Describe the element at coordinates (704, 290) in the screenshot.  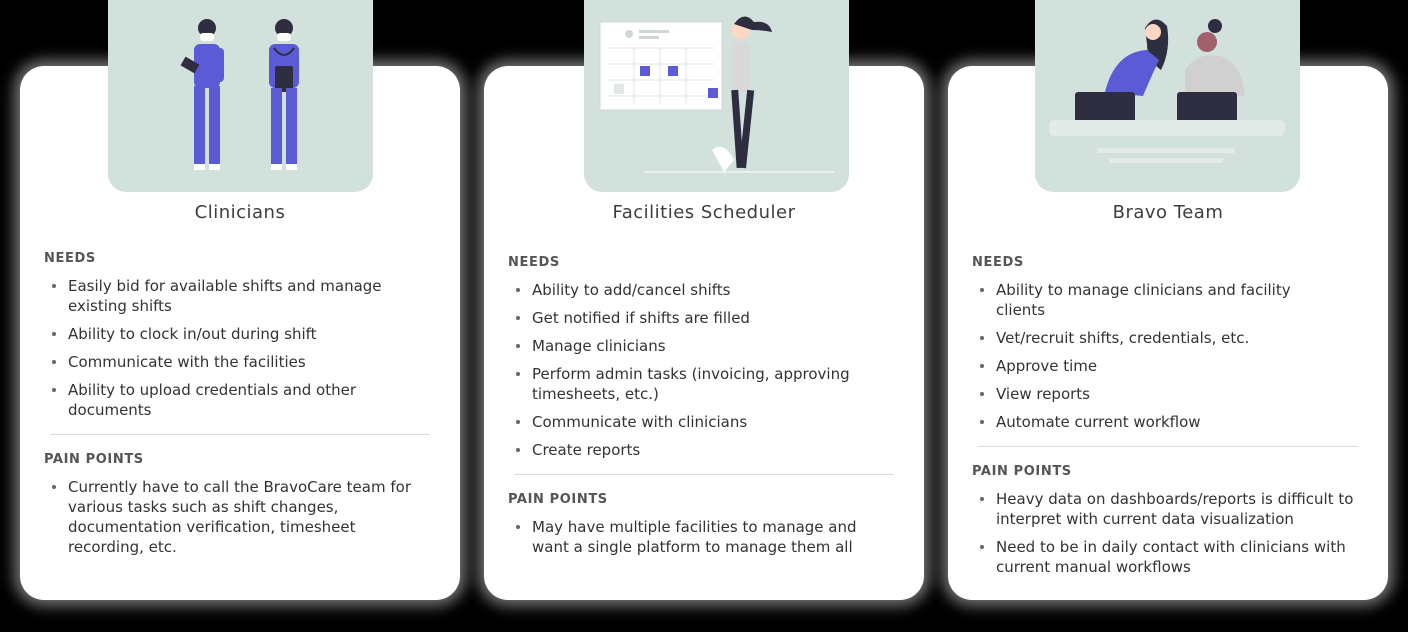
I see `needs-item: Ability to add/cancel shifts` at that location.